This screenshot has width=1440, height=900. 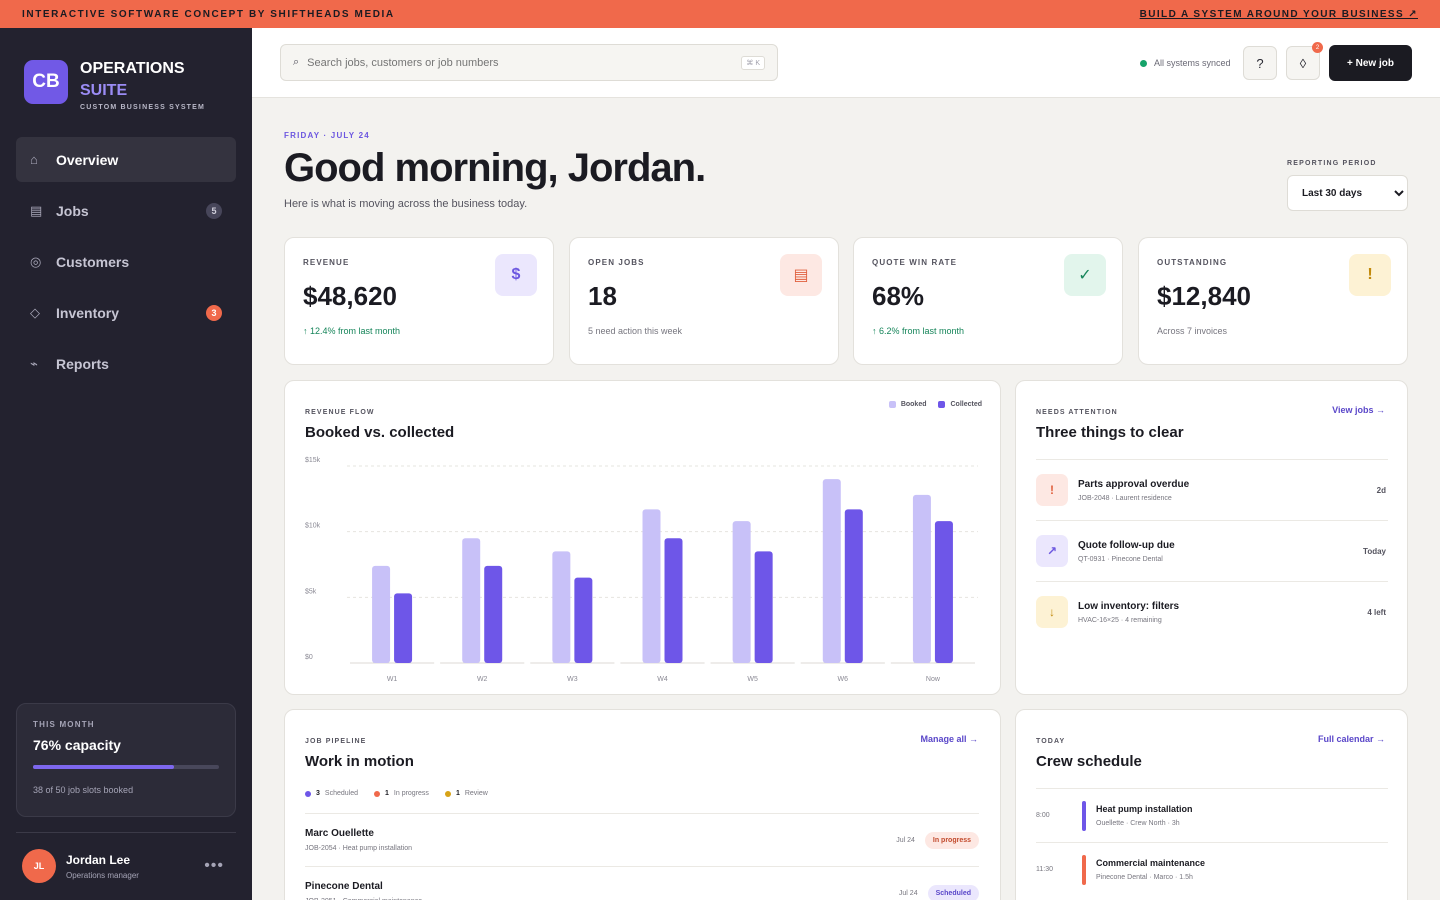 I want to click on bar-booked-w4, so click(x=651, y=586).